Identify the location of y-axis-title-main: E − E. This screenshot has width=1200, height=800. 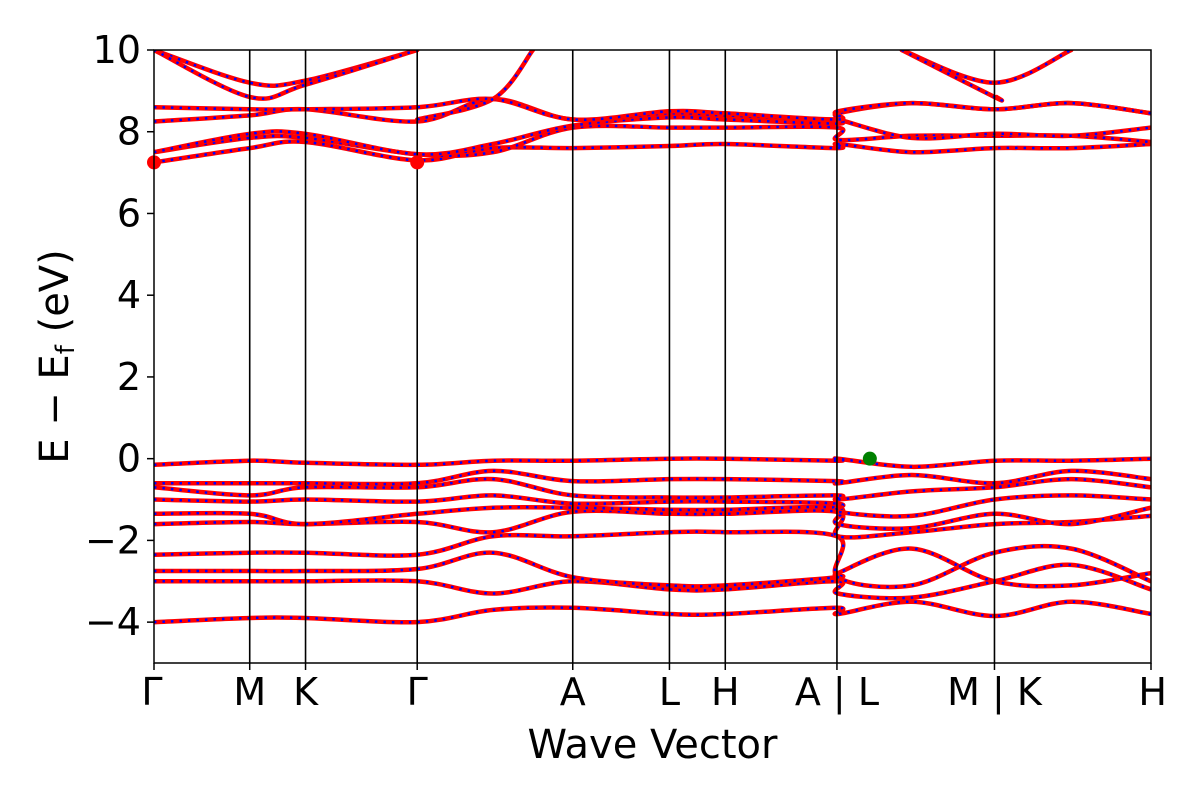
(55, 409).